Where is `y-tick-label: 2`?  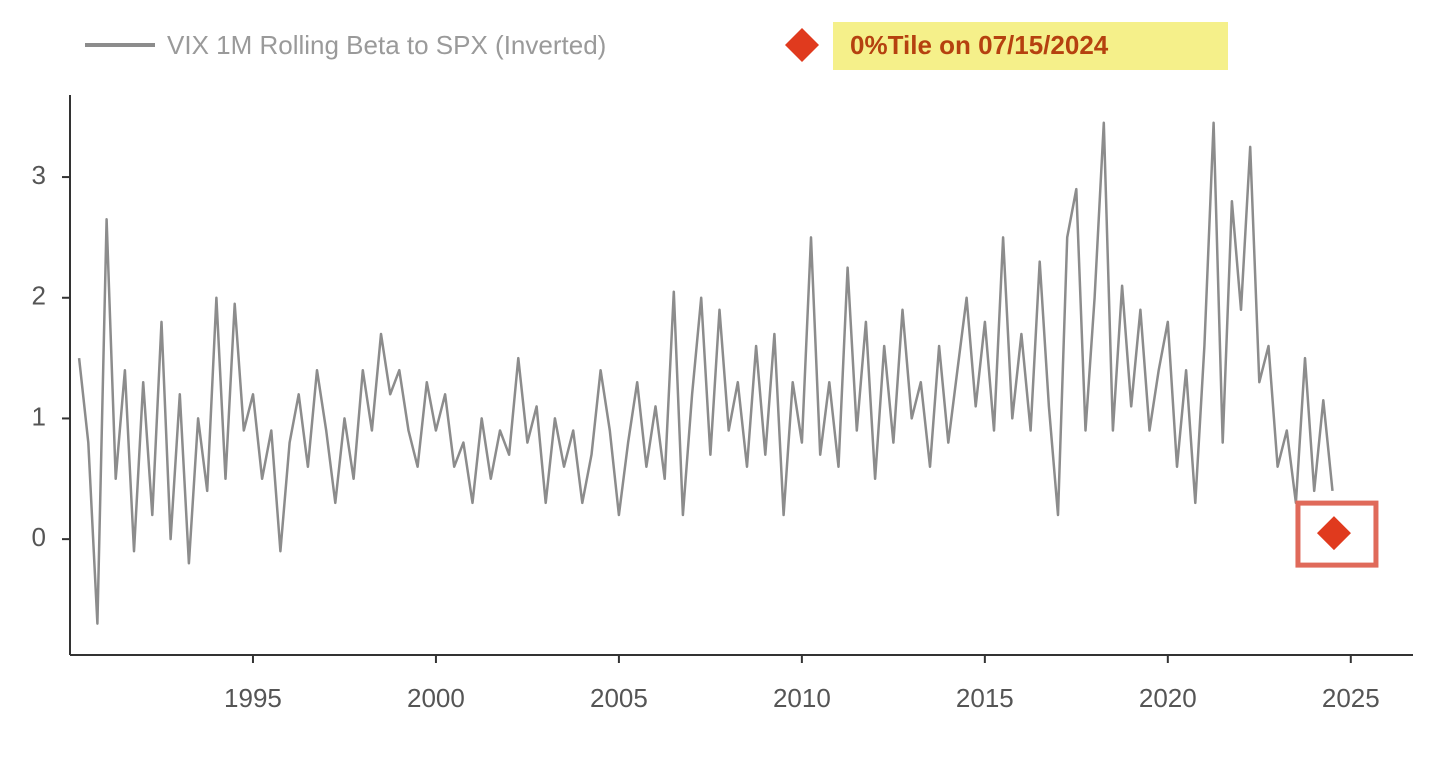 y-tick-label: 2 is located at coordinates (39, 296).